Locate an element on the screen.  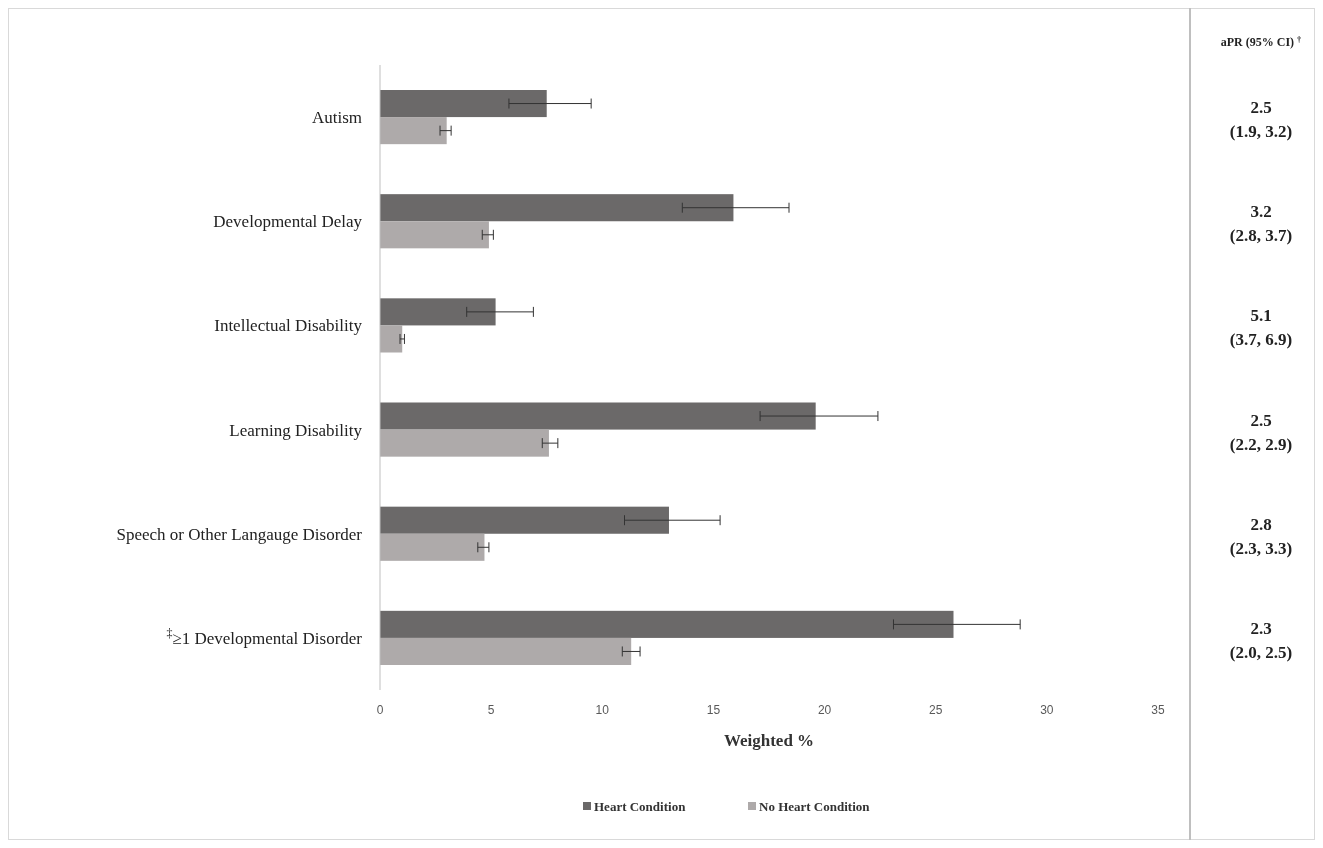
x-tick-label: 10 is located at coordinates (602, 710).